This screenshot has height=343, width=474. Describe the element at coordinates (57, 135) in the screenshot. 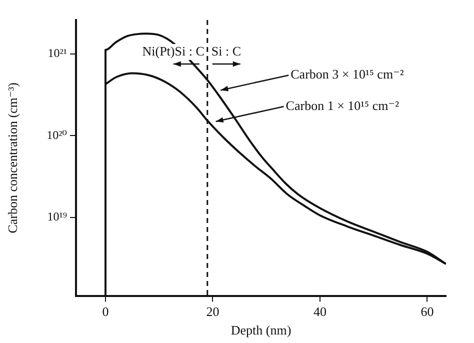

I see `y-tick-label: 10²⁰` at that location.